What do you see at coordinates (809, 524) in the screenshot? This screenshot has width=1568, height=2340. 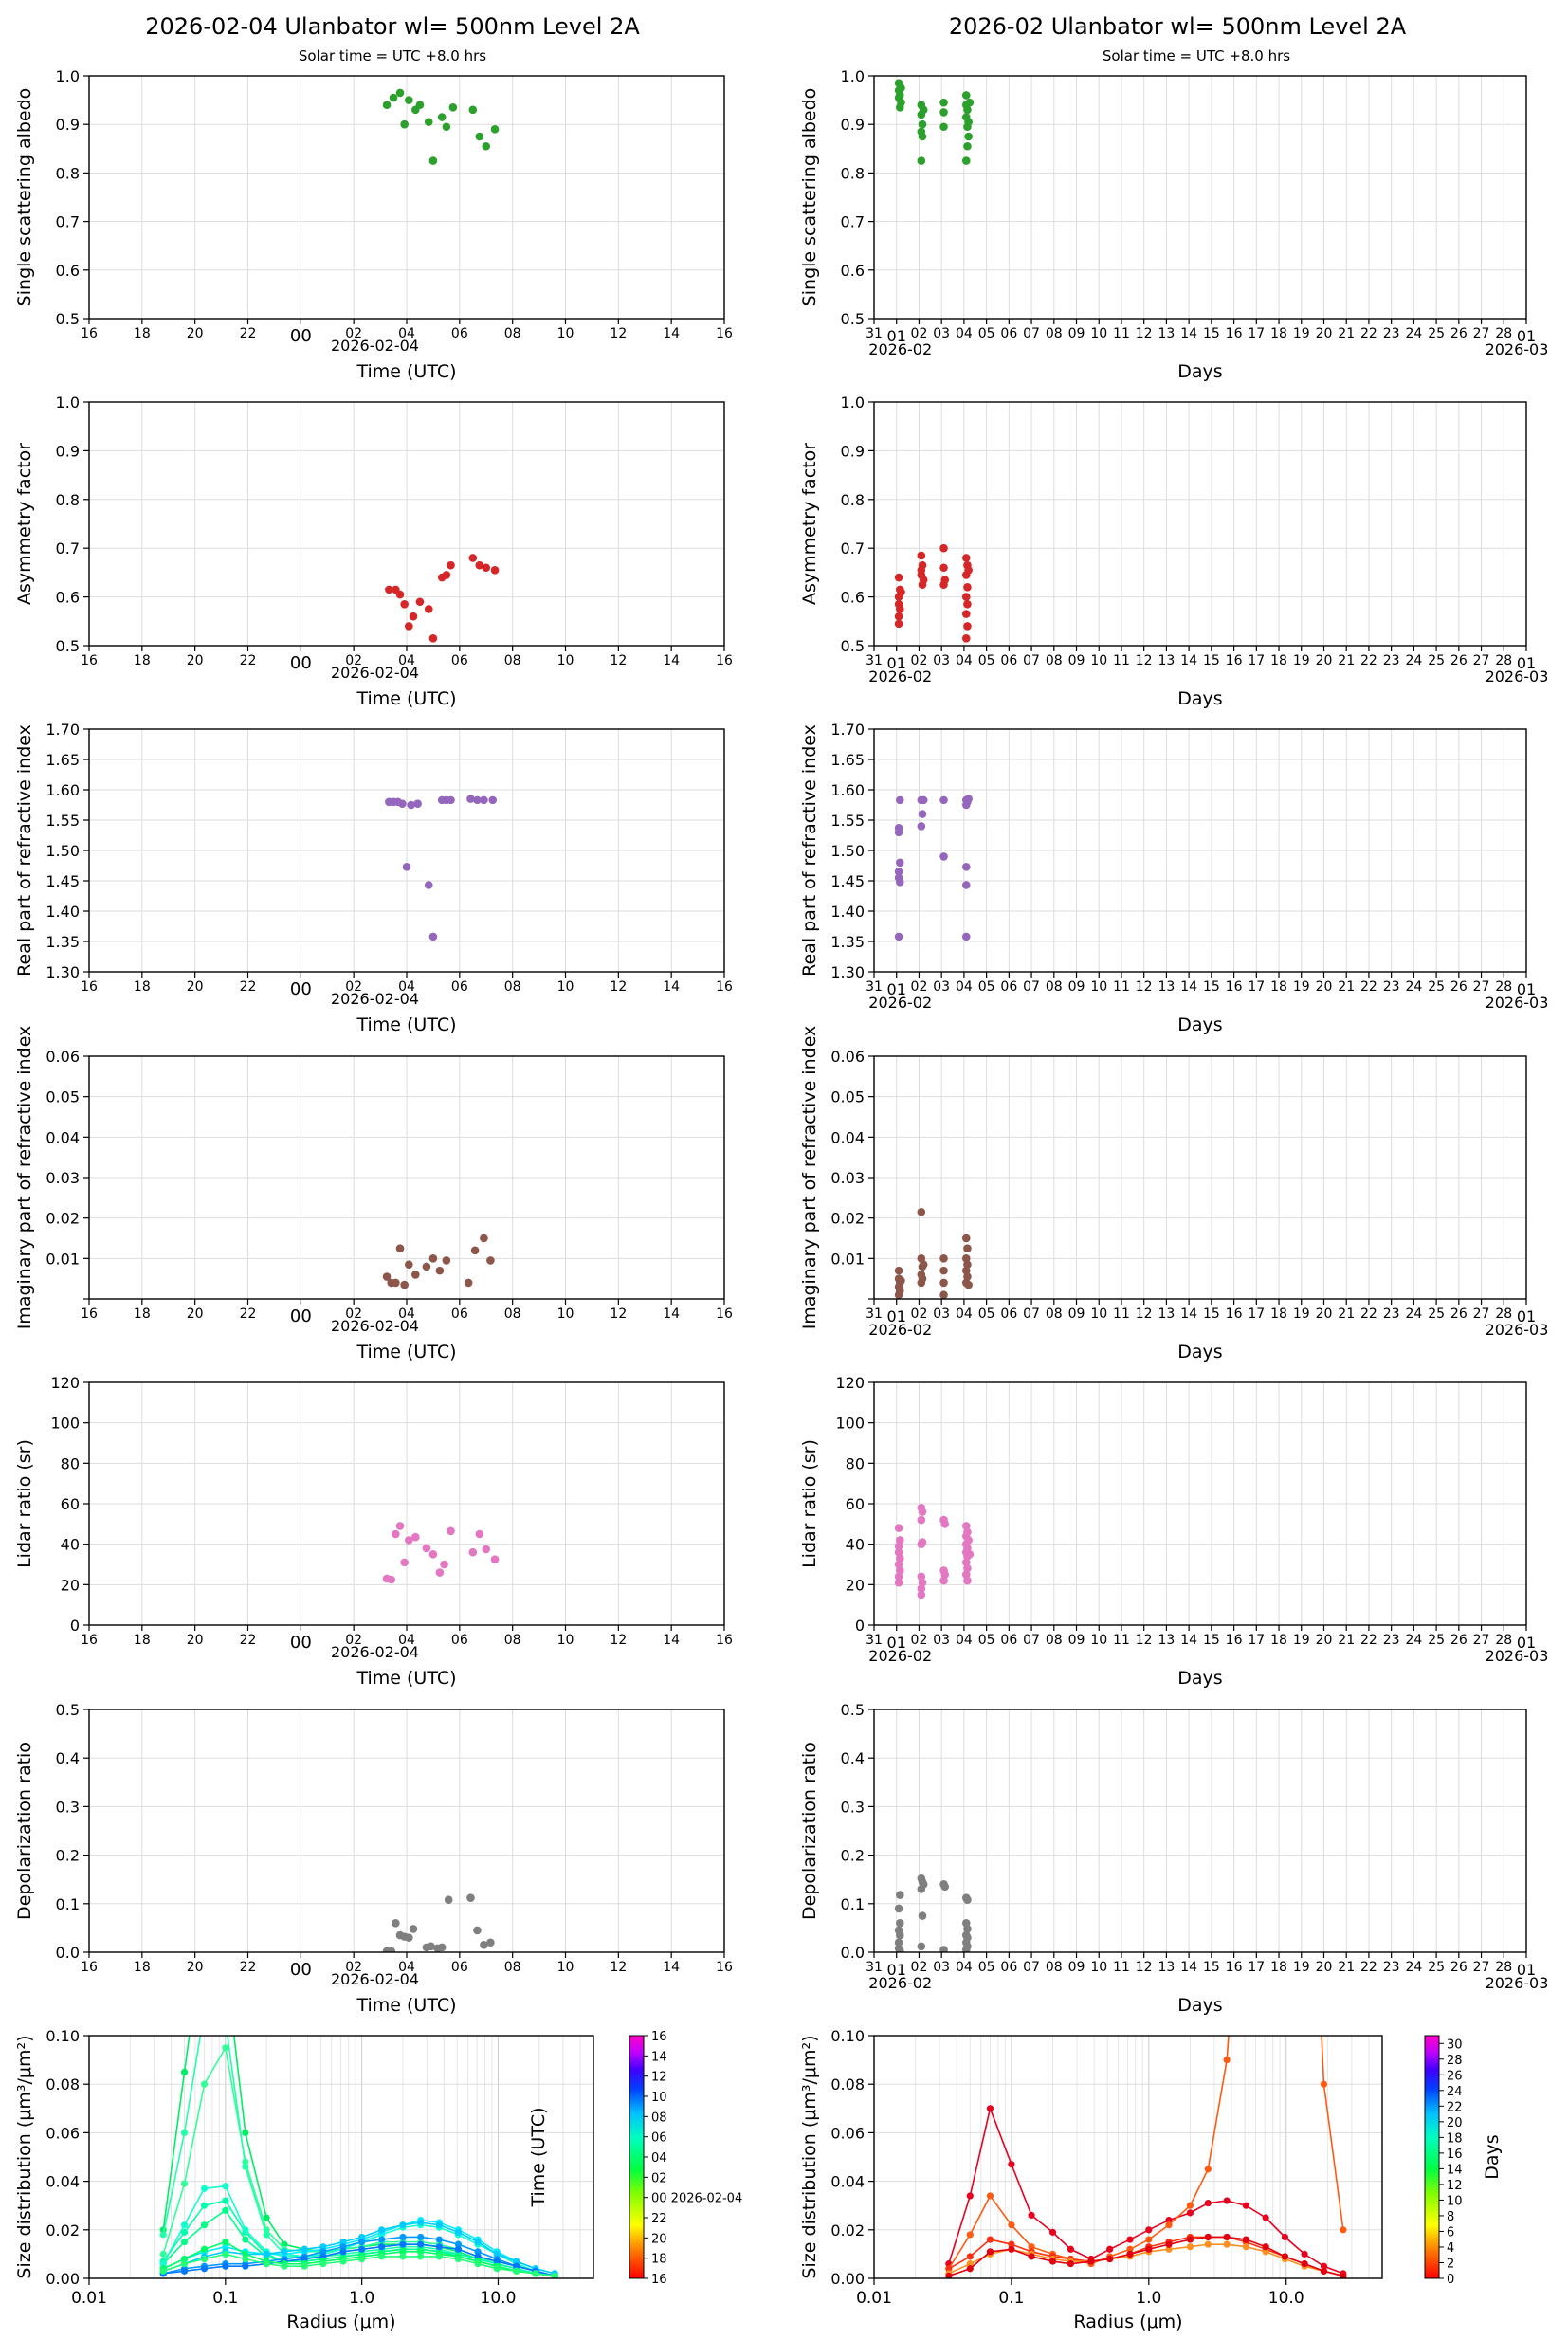 I see `y-axis-label: Asymmetry factor` at bounding box center [809, 524].